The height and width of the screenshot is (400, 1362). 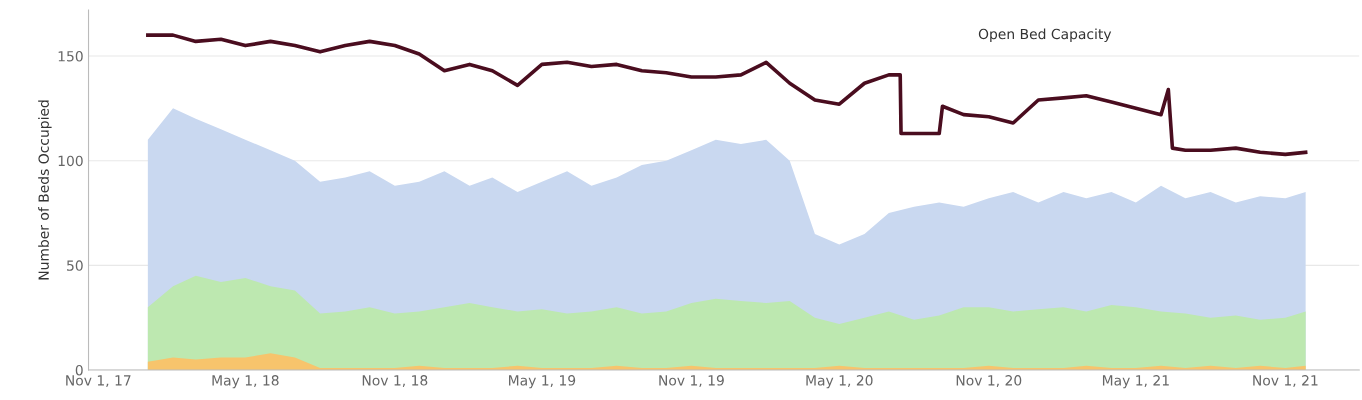 I want to click on y-tick-label: 100, so click(x=70, y=161).